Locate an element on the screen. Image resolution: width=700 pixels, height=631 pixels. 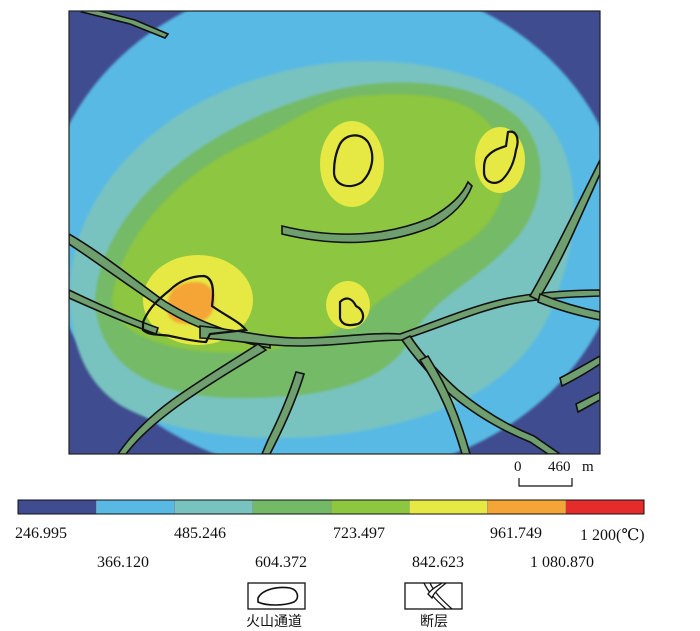
colorbar-label-1080-870: 1 080.870 is located at coordinates (562, 562).